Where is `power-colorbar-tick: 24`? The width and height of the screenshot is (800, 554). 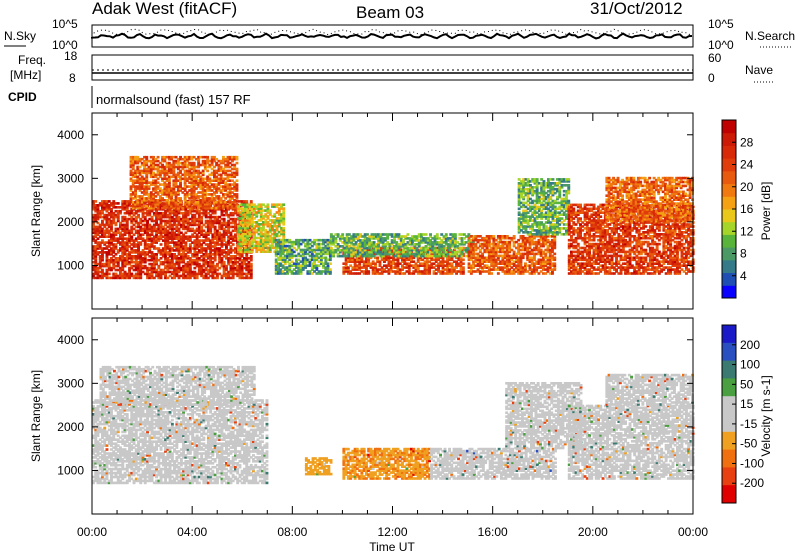 power-colorbar-tick: 24 is located at coordinates (747, 165).